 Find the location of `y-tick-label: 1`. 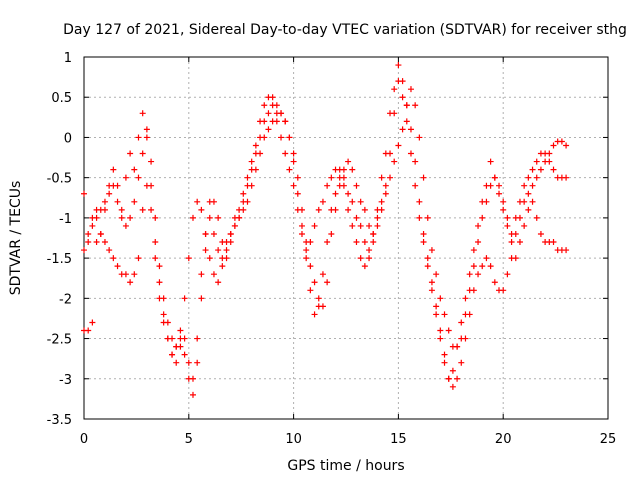

y-tick-label: 1 is located at coordinates (68, 58).